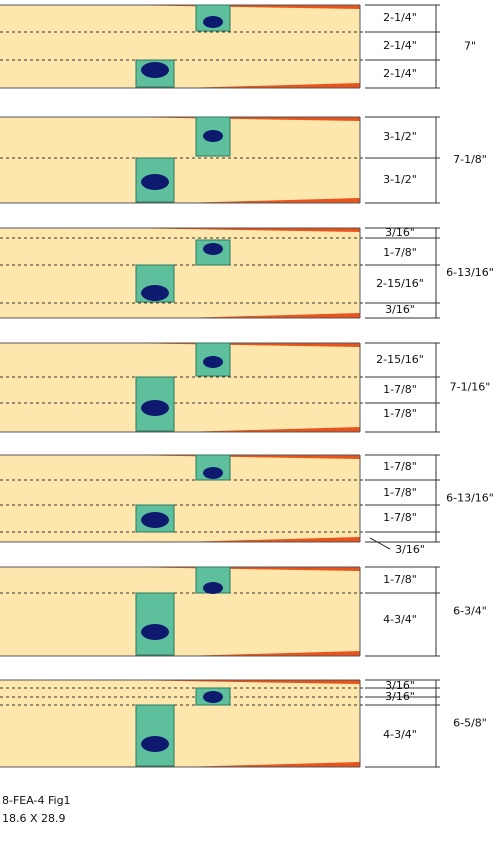 This screenshot has height=851, width=500. I want to click on total-label: 7-1/16", so click(470, 387).